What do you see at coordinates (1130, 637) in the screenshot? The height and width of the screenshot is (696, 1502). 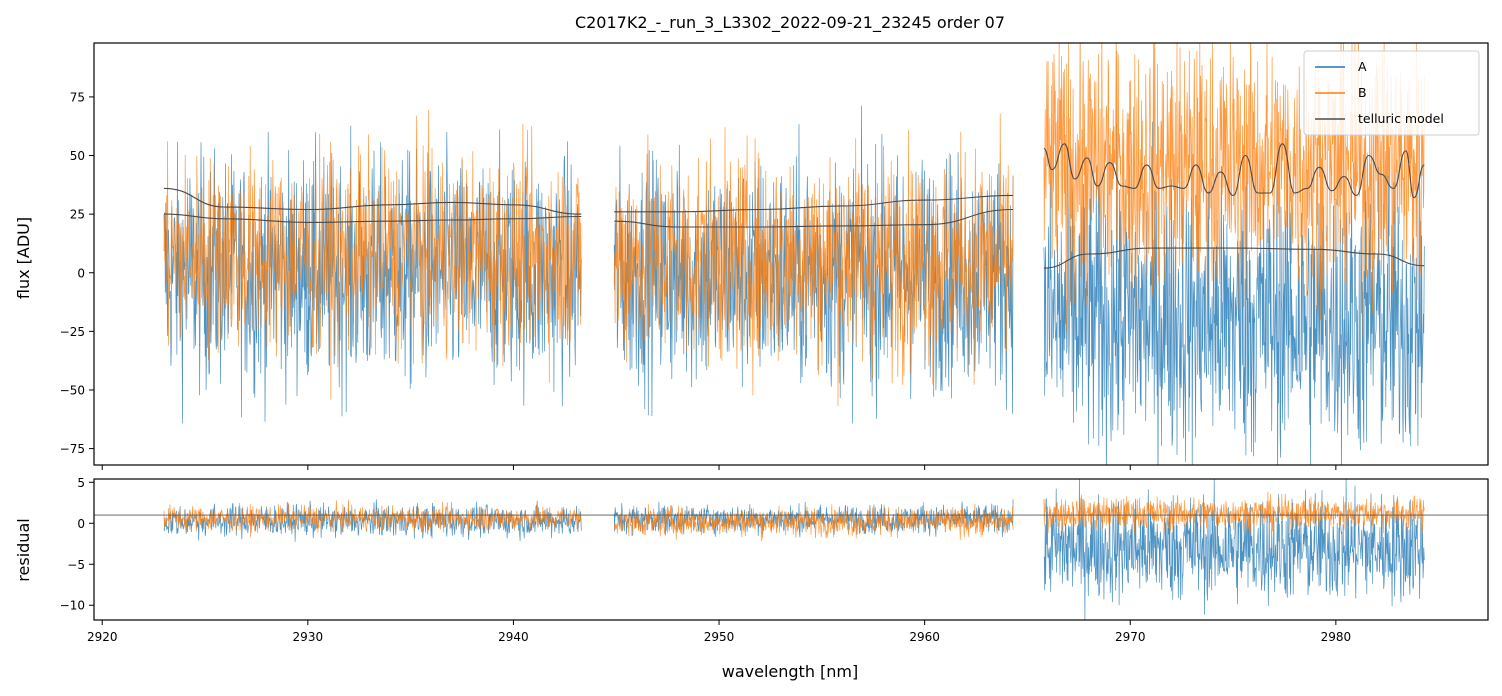 I see `x-tick-label: 2970` at bounding box center [1130, 637].